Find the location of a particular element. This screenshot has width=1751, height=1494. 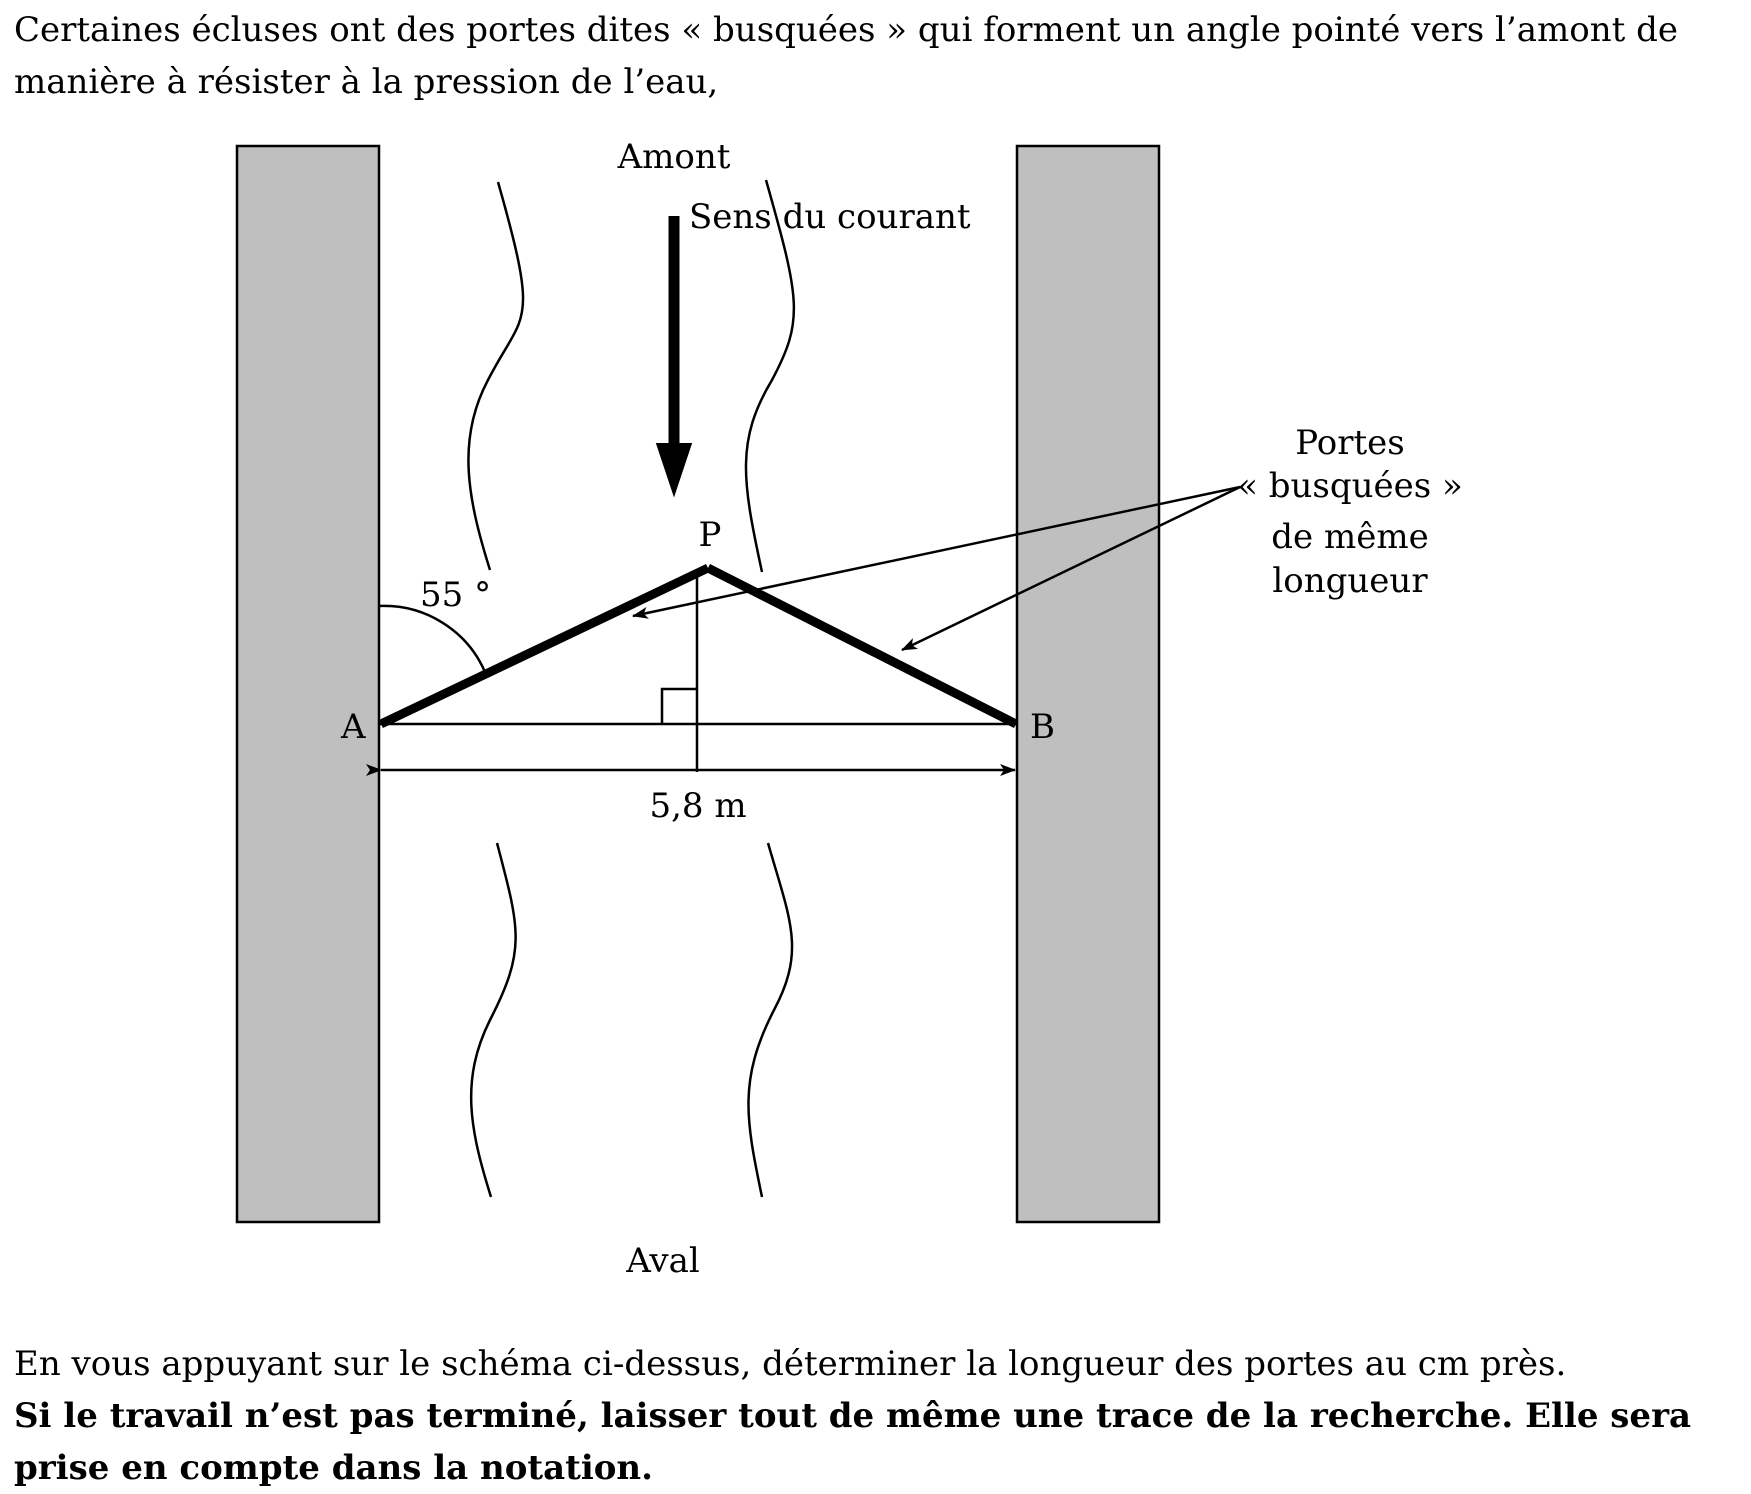

label-point-a: A is located at coordinates (353, 727).